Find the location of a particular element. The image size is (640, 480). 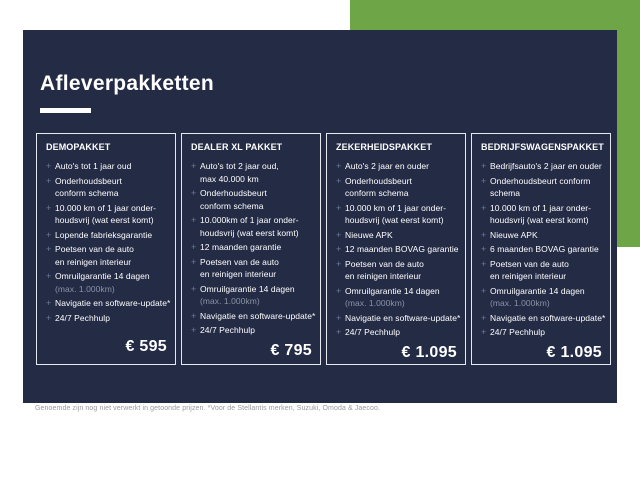

feature-lines: Onderhoudsbeurt conform schema is located at coordinates (111, 187).